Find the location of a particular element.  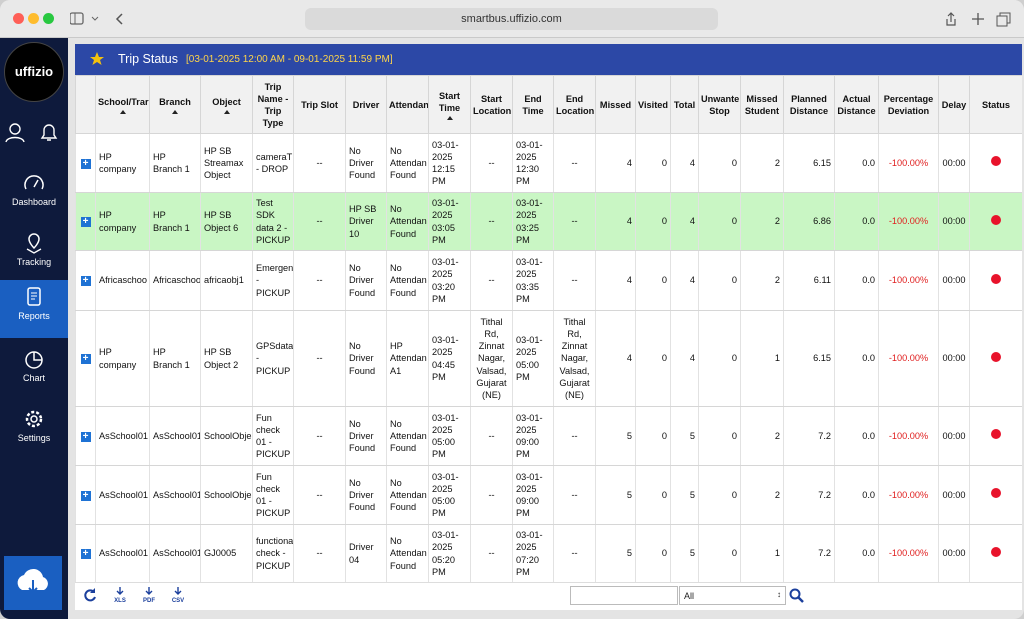

zoom-button is located at coordinates (48, 18).